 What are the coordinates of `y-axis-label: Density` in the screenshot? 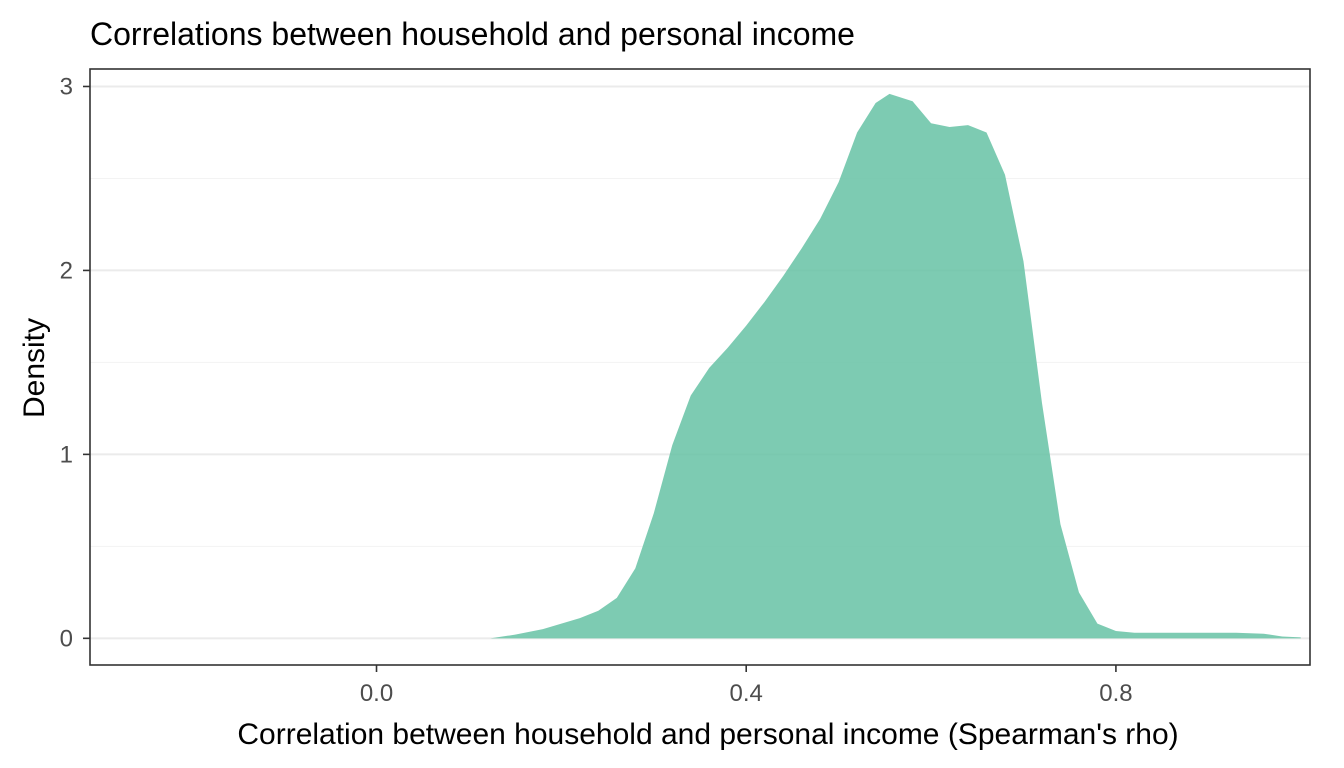 It's located at (34, 368).